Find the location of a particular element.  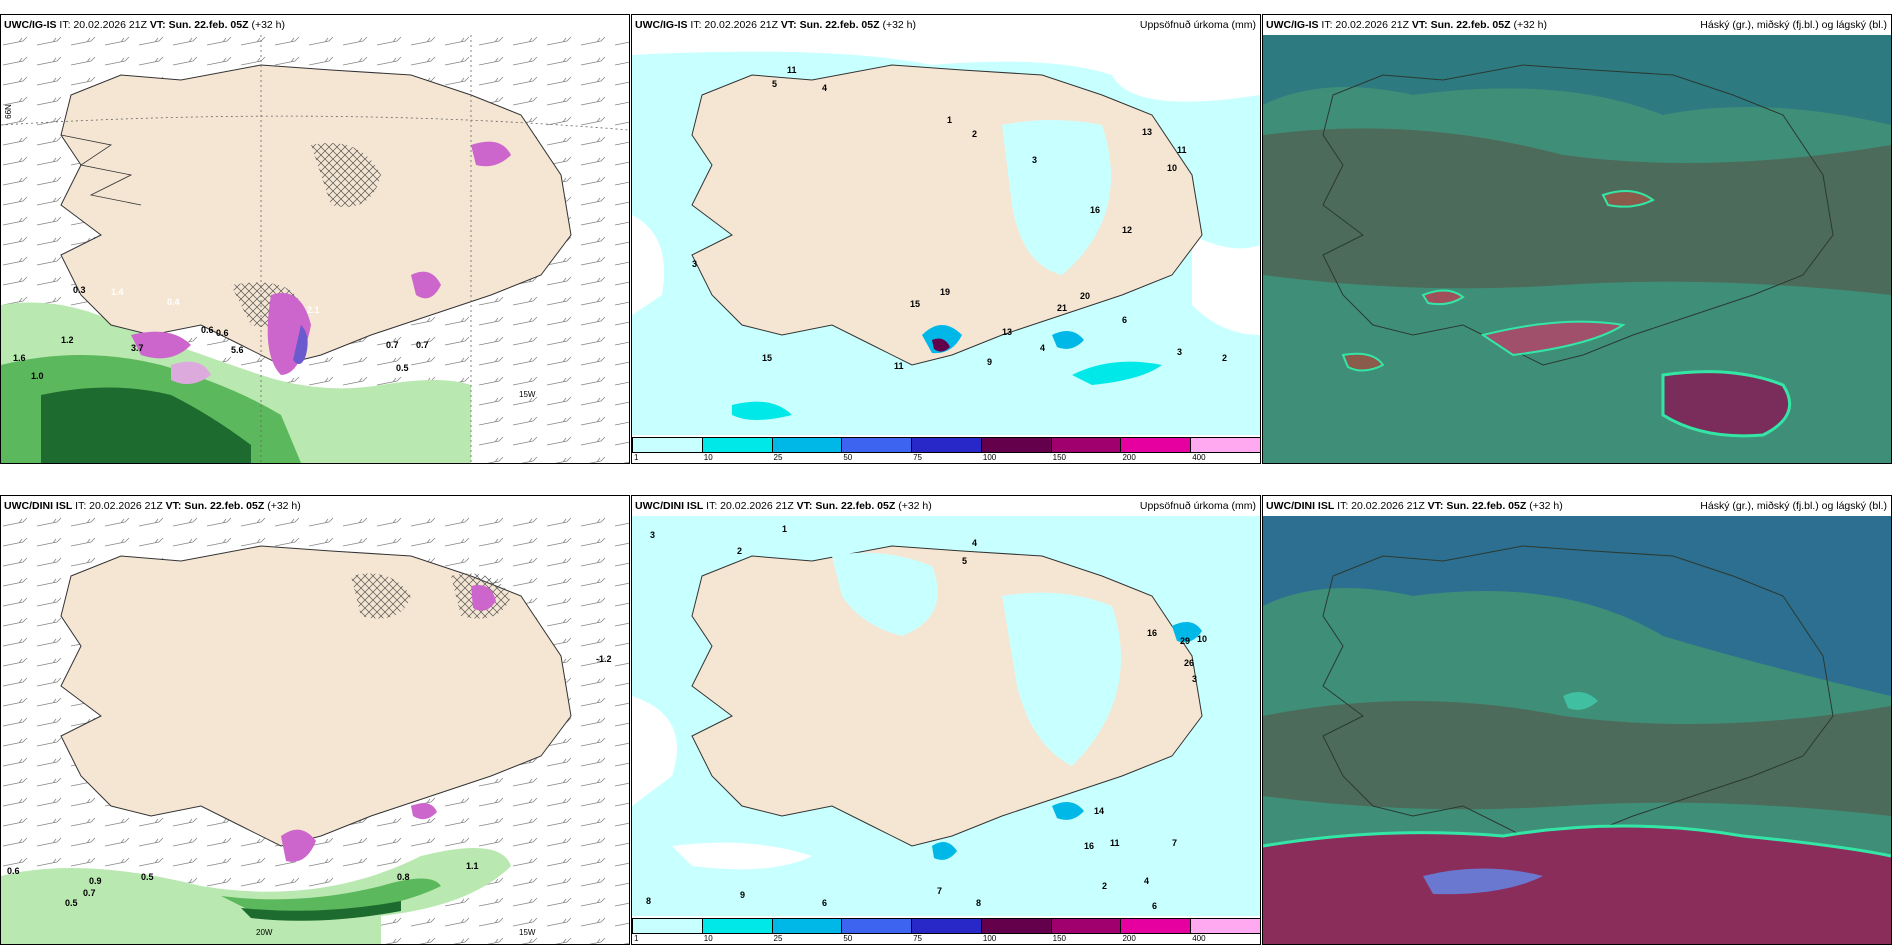

legend-tick: 1 is located at coordinates (636, 938).